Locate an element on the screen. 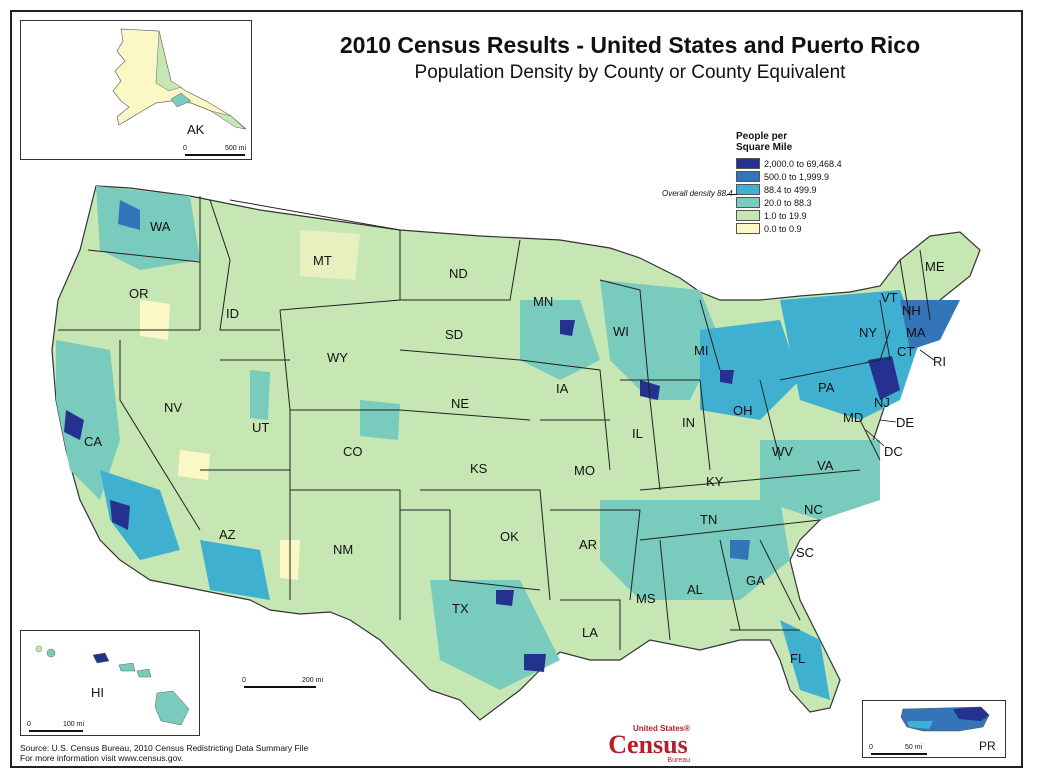 This screenshot has width=1041, height=780. main-scale-bar is located at coordinates (280, 687).